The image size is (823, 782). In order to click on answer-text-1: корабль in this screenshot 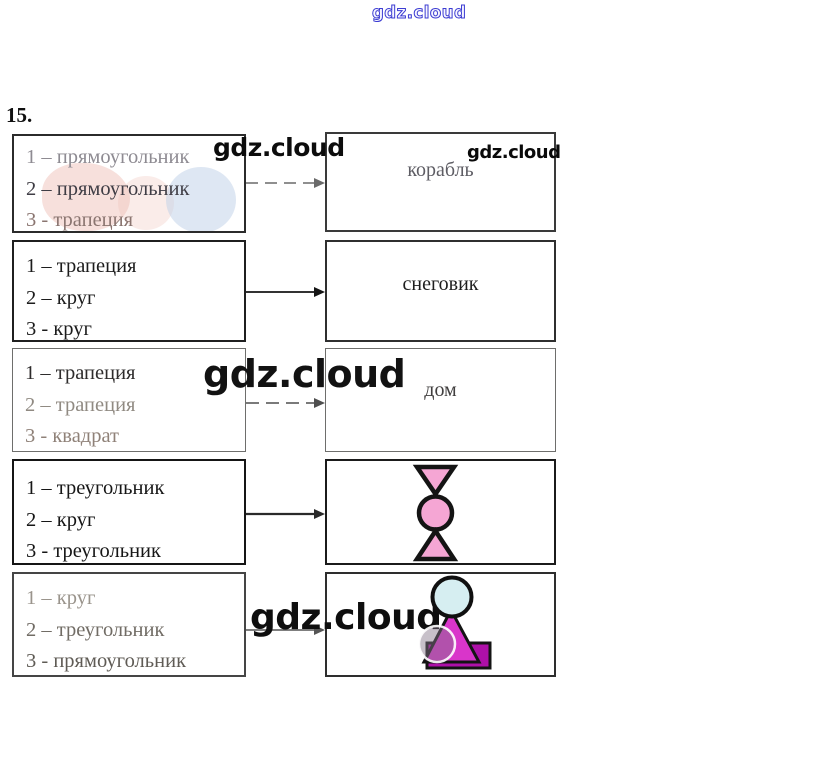, I will do `click(440, 170)`.